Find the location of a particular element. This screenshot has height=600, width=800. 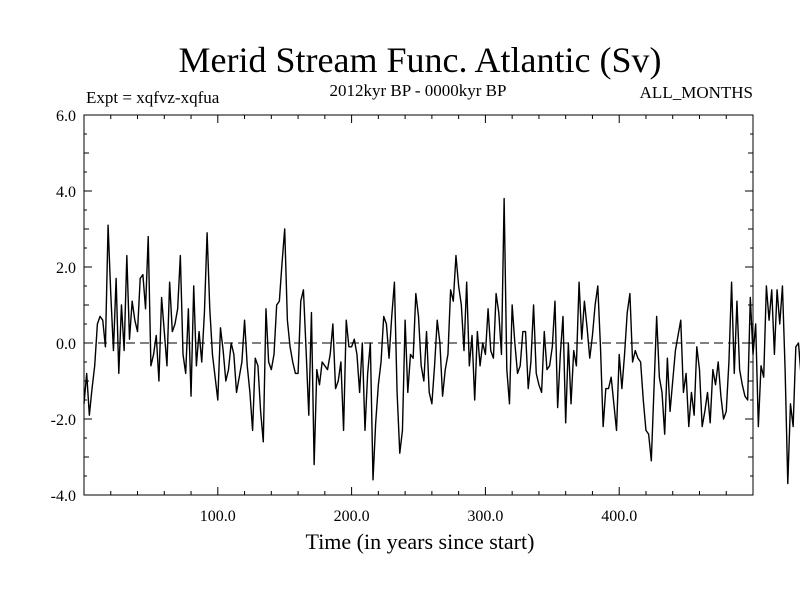

time-range-label: 2012kyr BP - 0000kyr BP is located at coordinates (418, 90).